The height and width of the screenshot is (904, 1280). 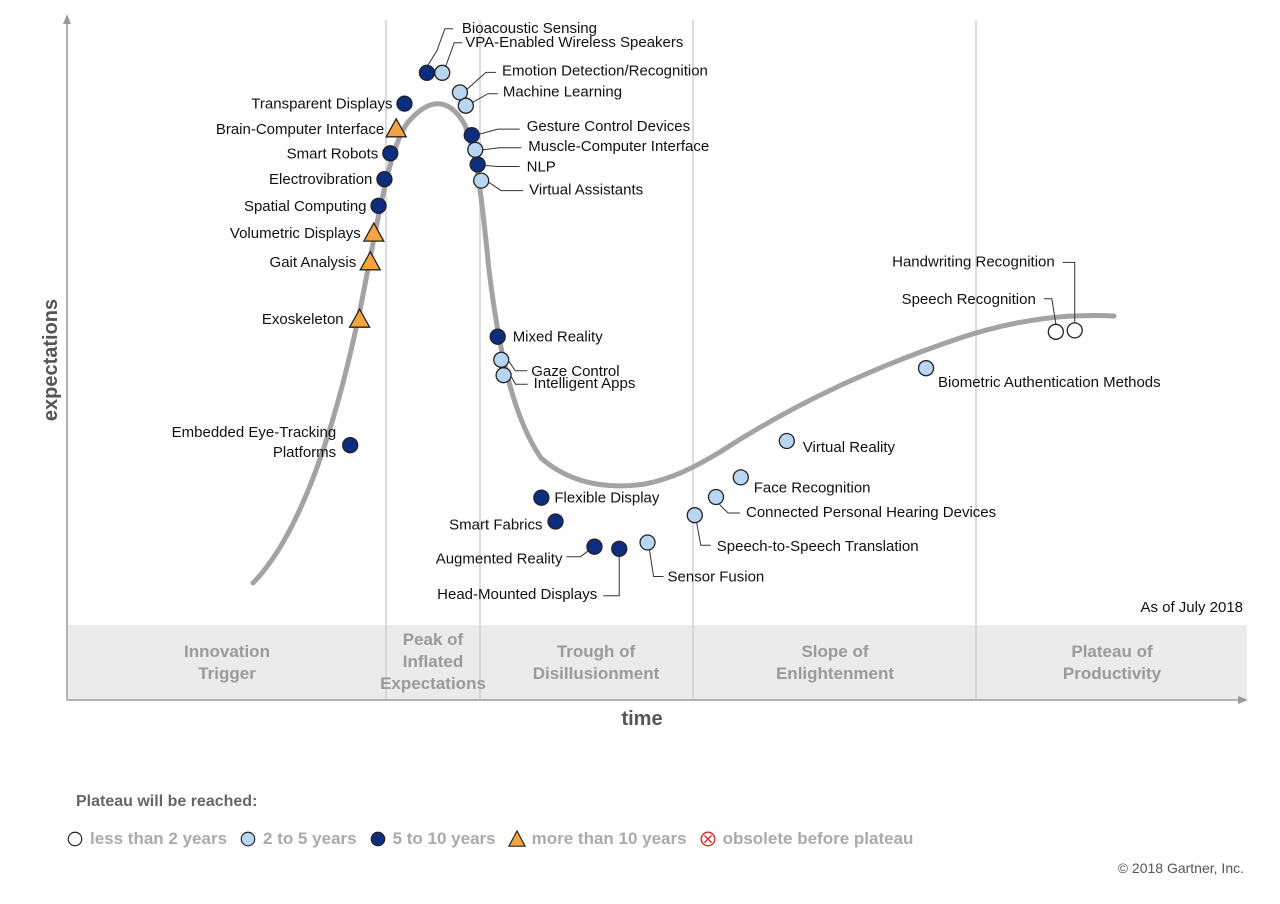 I want to click on label-gesture-control-devices: Gesture Control Devices, so click(x=608, y=126).